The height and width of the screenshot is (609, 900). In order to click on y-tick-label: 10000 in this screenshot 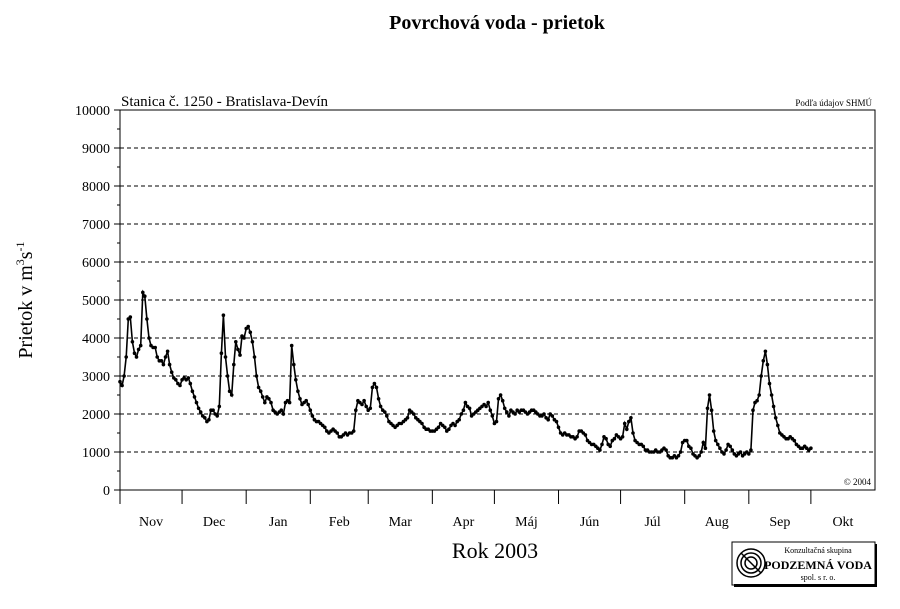, I will do `click(92, 111)`.